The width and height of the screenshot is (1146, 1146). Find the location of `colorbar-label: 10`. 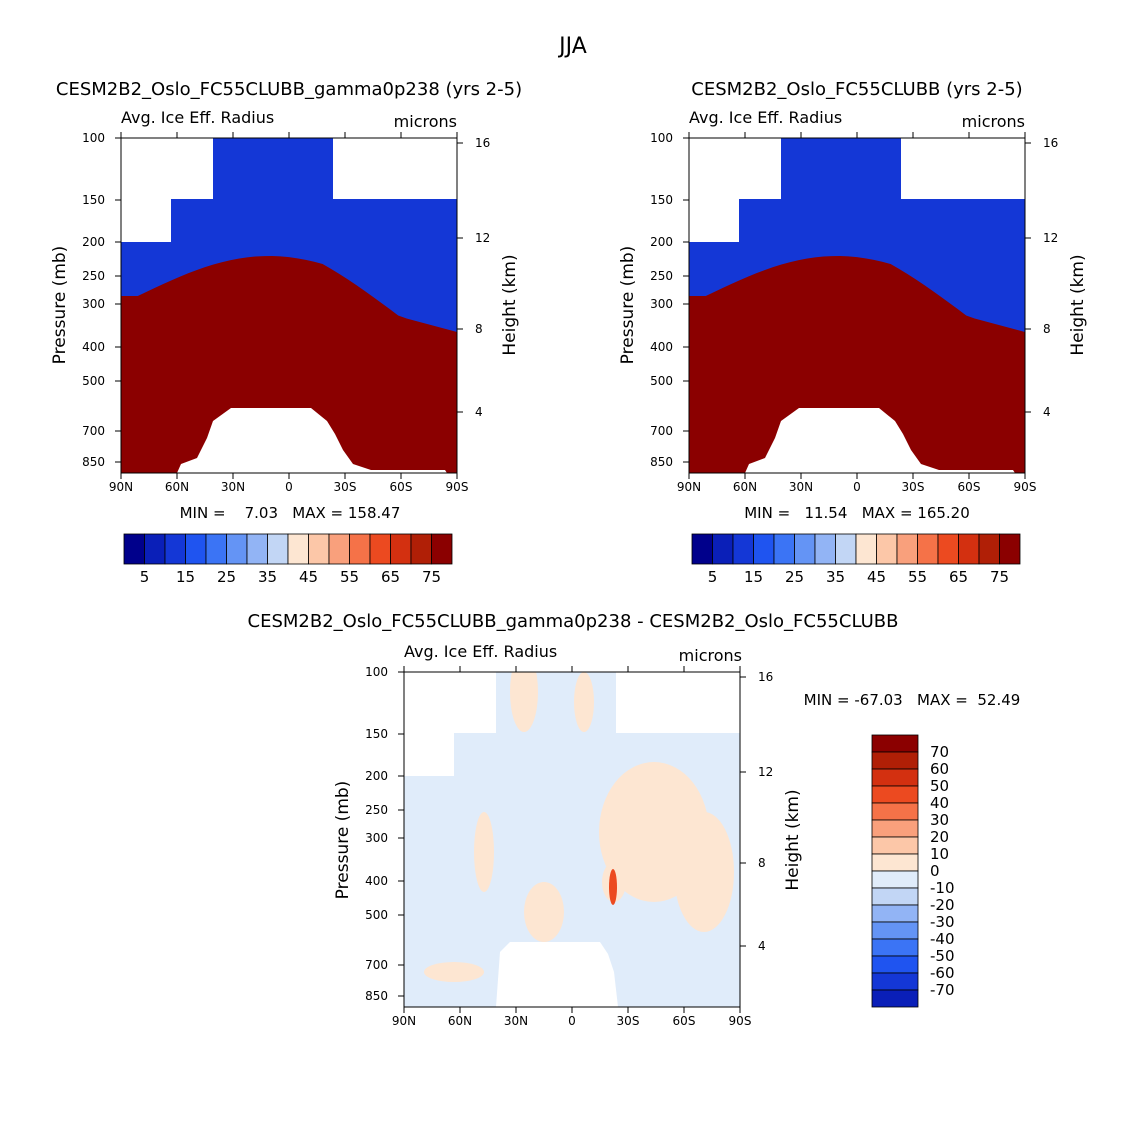

colorbar-label: 10 is located at coordinates (939, 854).